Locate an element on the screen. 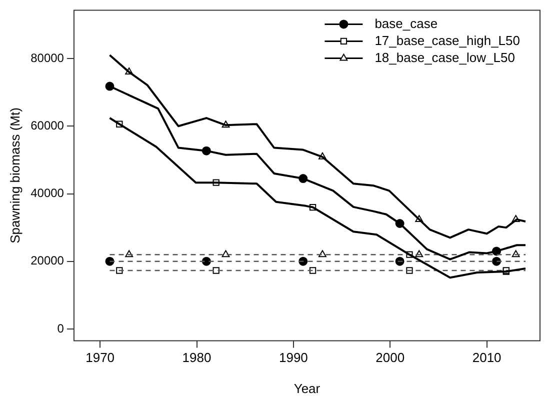 Image resolution: width=545 pixels, height=405 pixels. y-tick-label: 40000 is located at coordinates (47, 193).